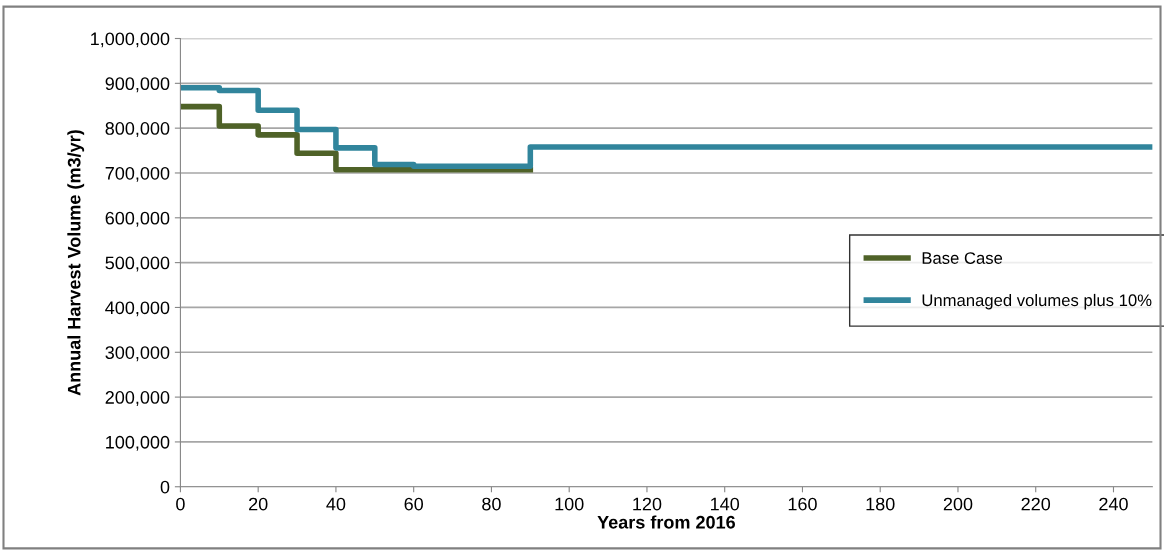 This screenshot has height=550, width=1164. What do you see at coordinates (491, 504) in the screenshot?
I see `x-tick-label: 80` at bounding box center [491, 504].